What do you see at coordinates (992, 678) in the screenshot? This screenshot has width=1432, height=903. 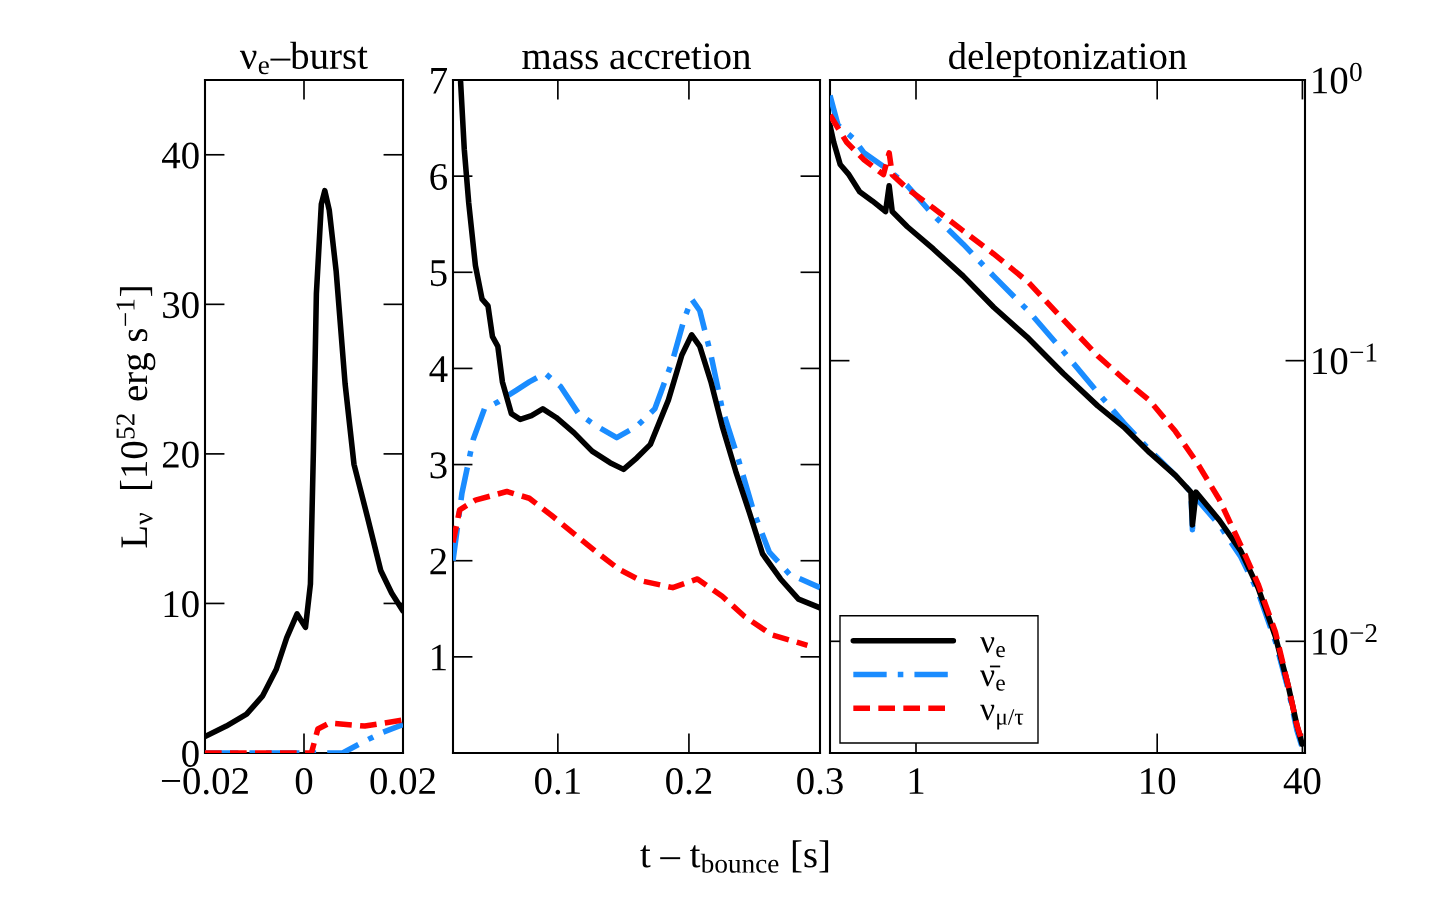 I see `legend-label: ν̄$_{e}$` at bounding box center [992, 678].